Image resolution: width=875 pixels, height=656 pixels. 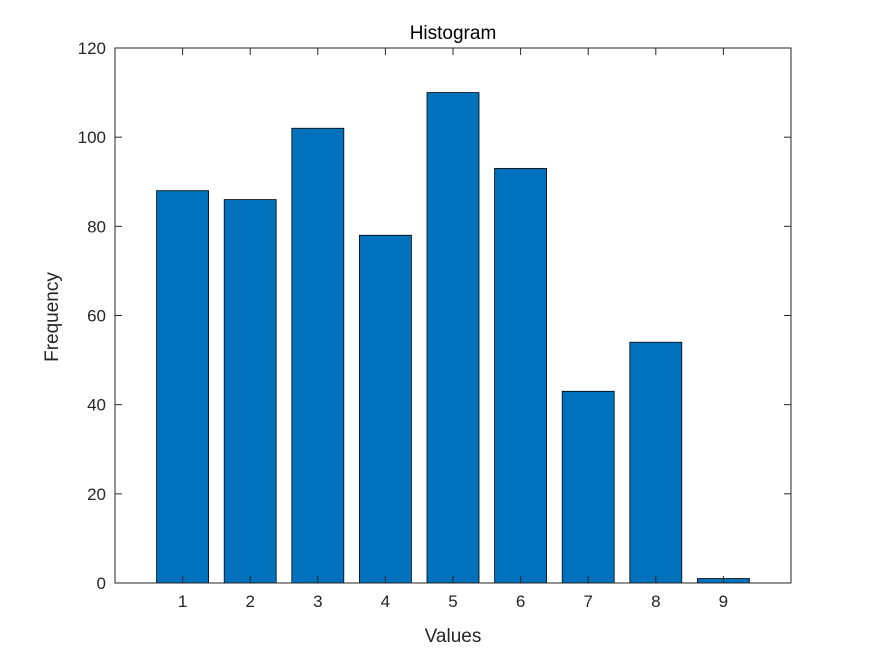 I want to click on y-tick-label-120: 120, so click(x=92, y=48).